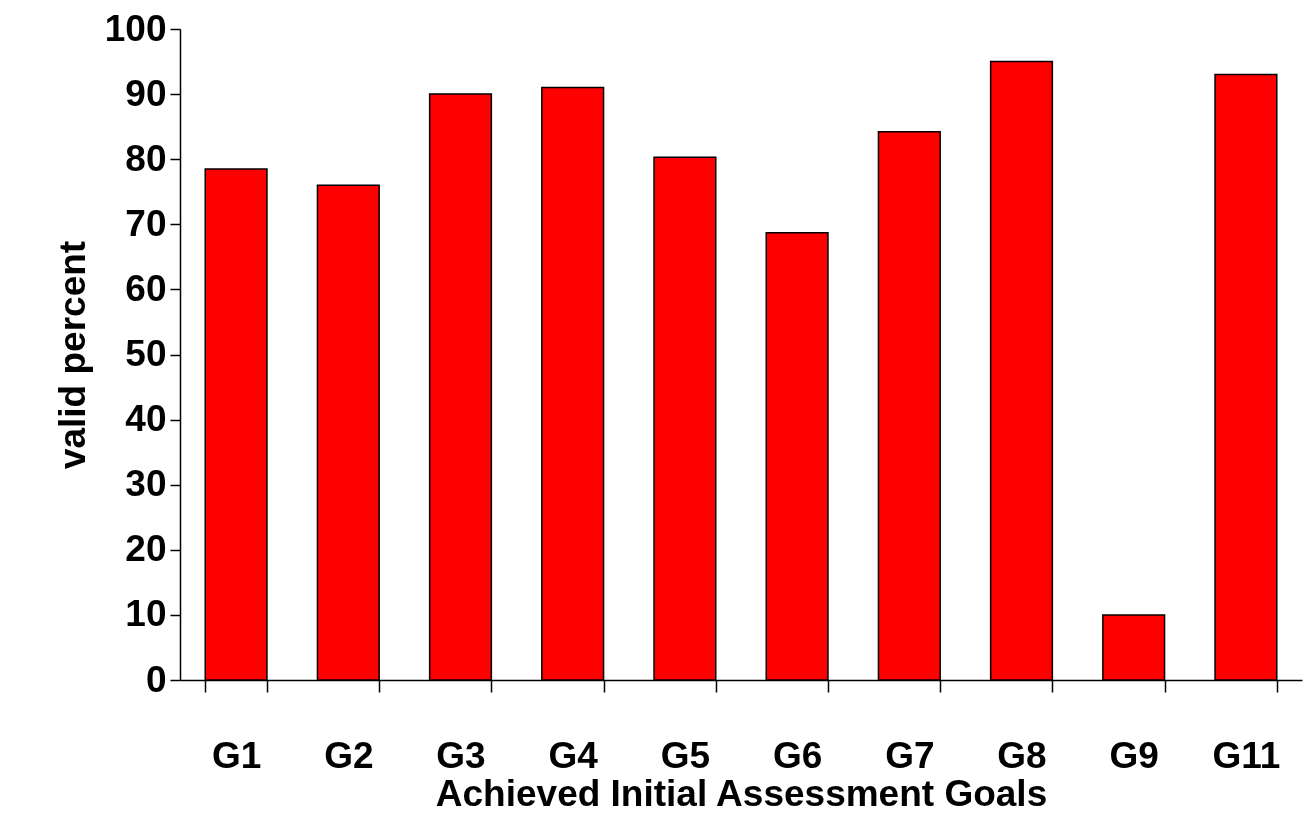 The image size is (1314, 833). What do you see at coordinates (1246, 755) in the screenshot?
I see `x-tick-label: G11` at bounding box center [1246, 755].